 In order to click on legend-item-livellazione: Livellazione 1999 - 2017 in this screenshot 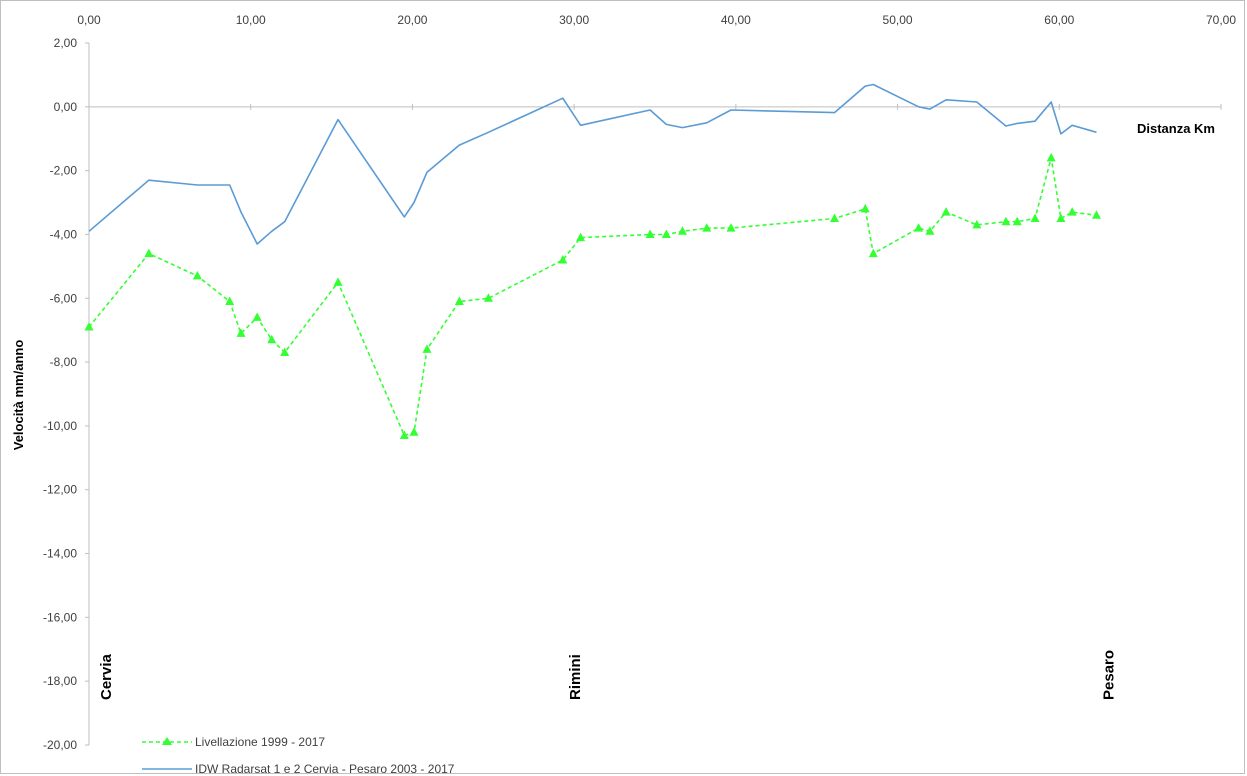, I will do `click(233, 742)`.